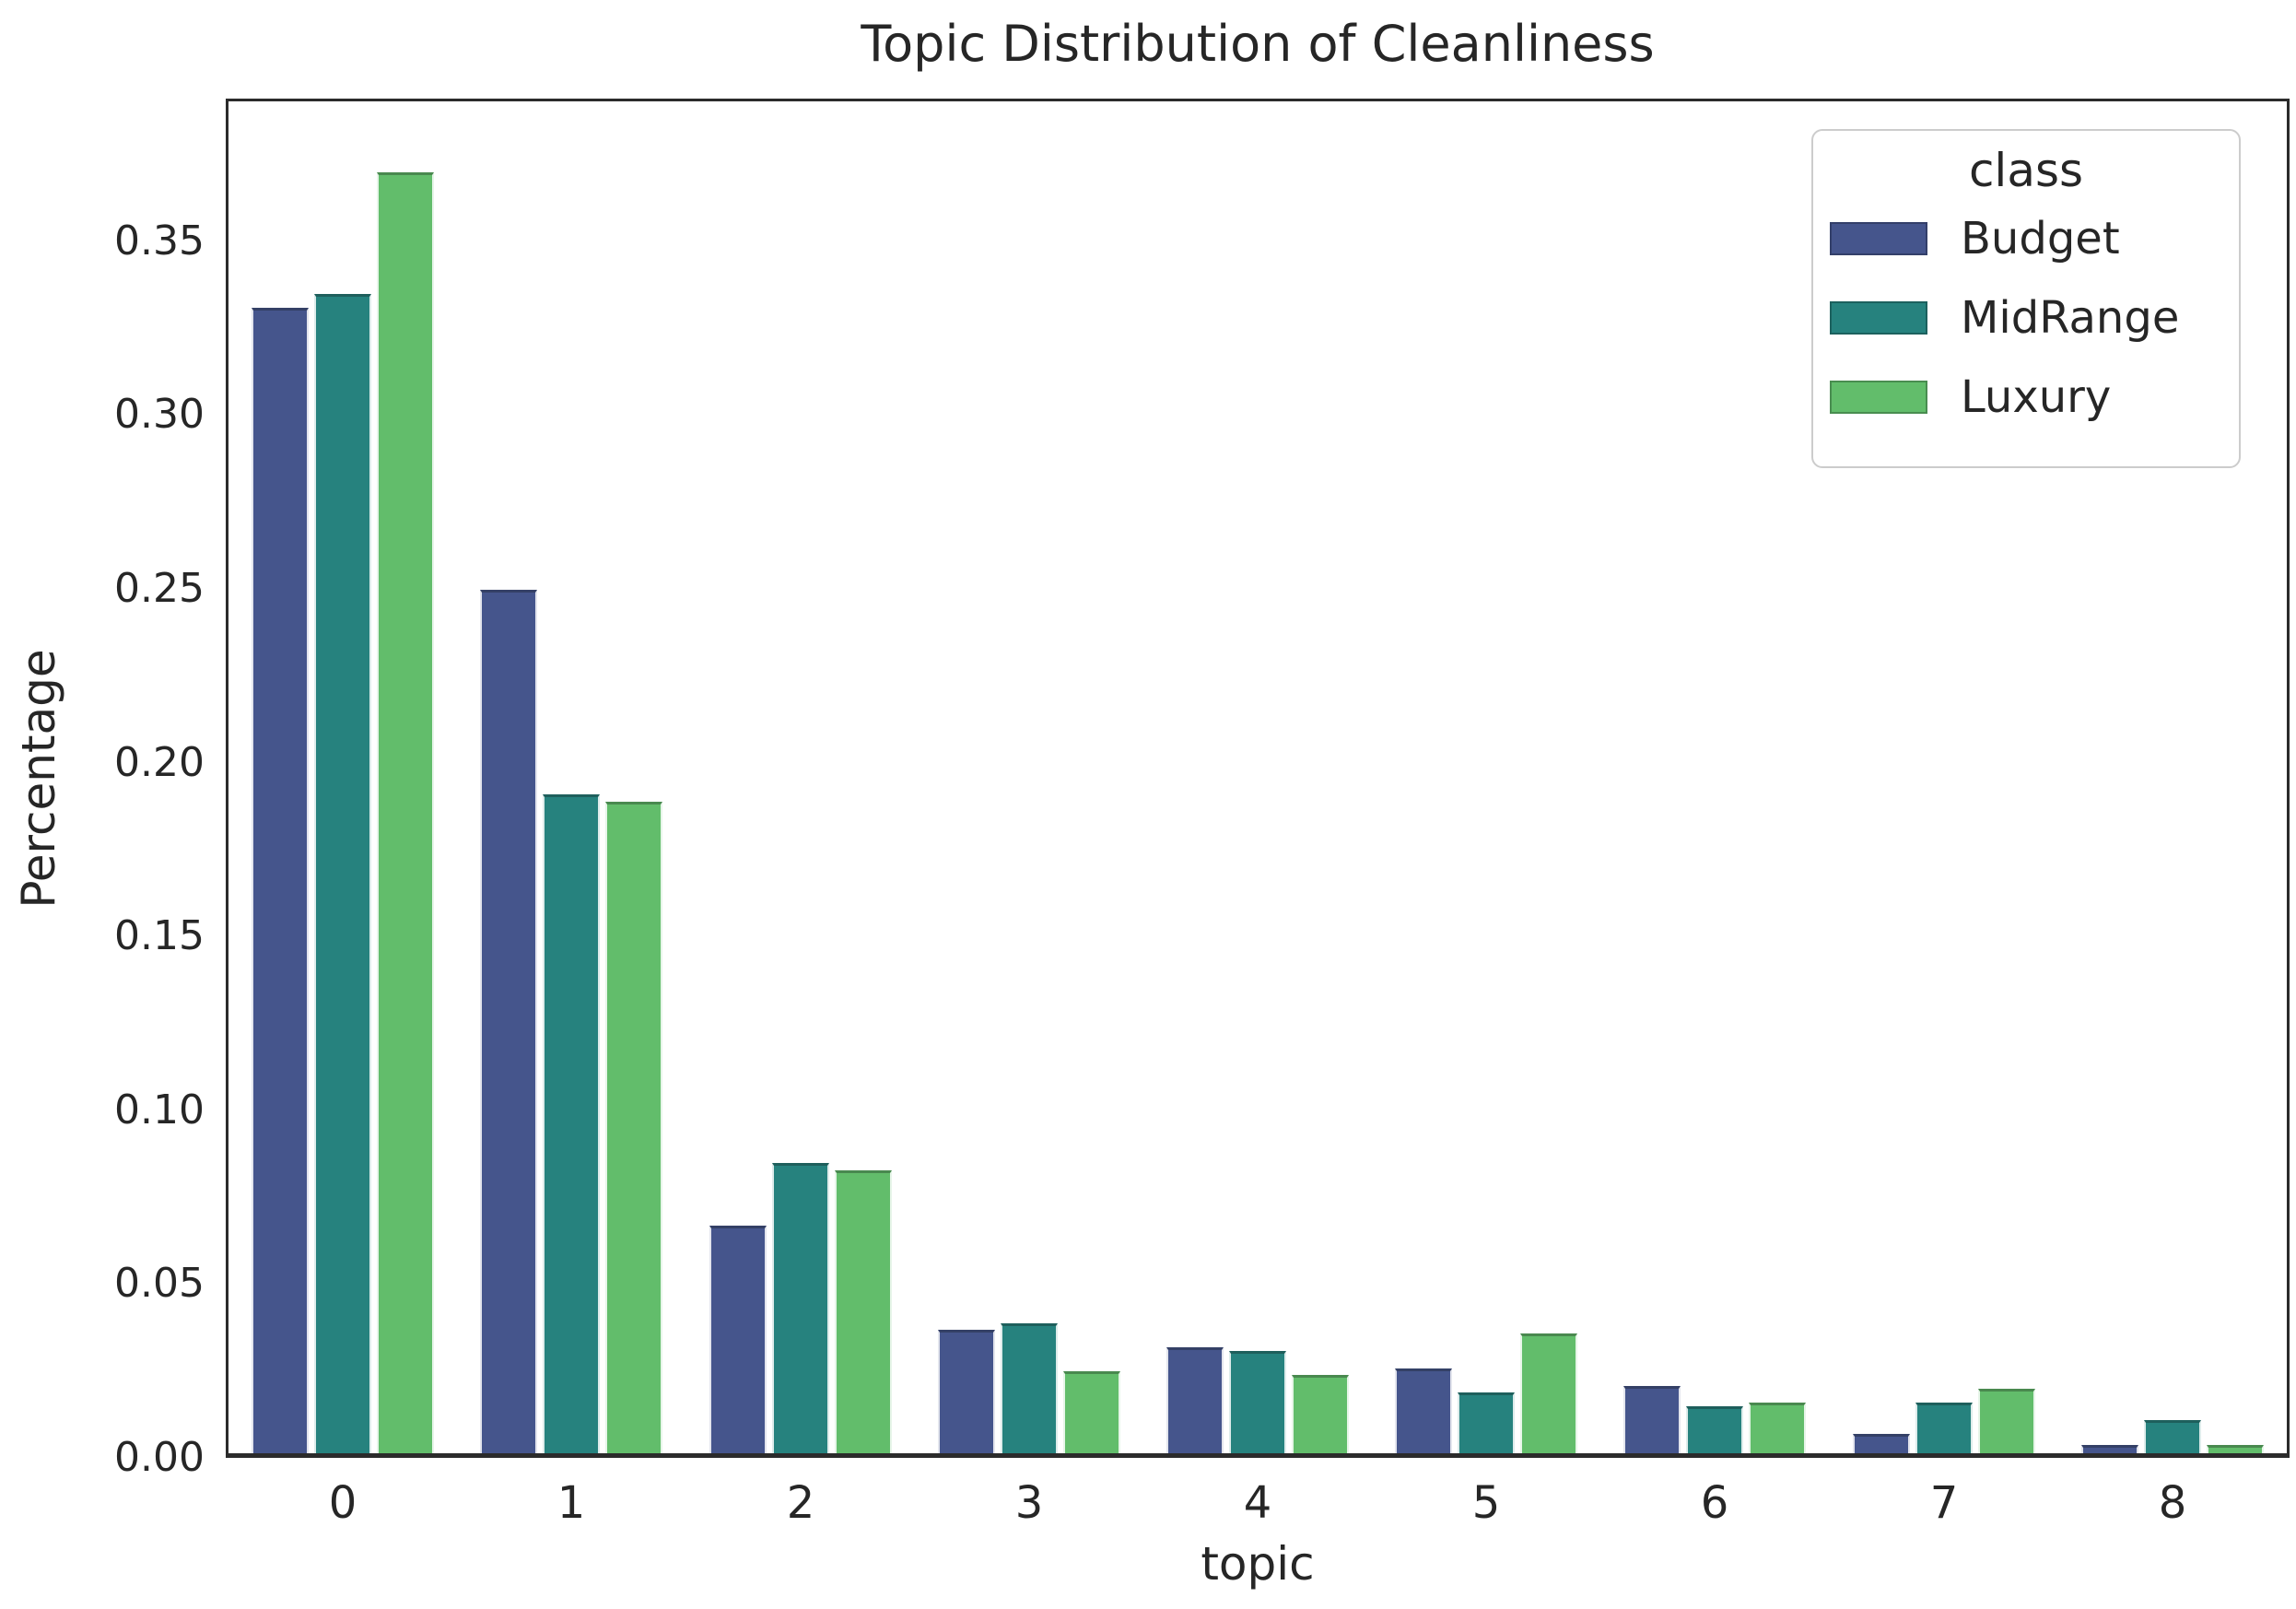 Image resolution: width=2296 pixels, height=1609 pixels. Describe the element at coordinates (2026, 170) in the screenshot. I see `legend-title: class` at that location.